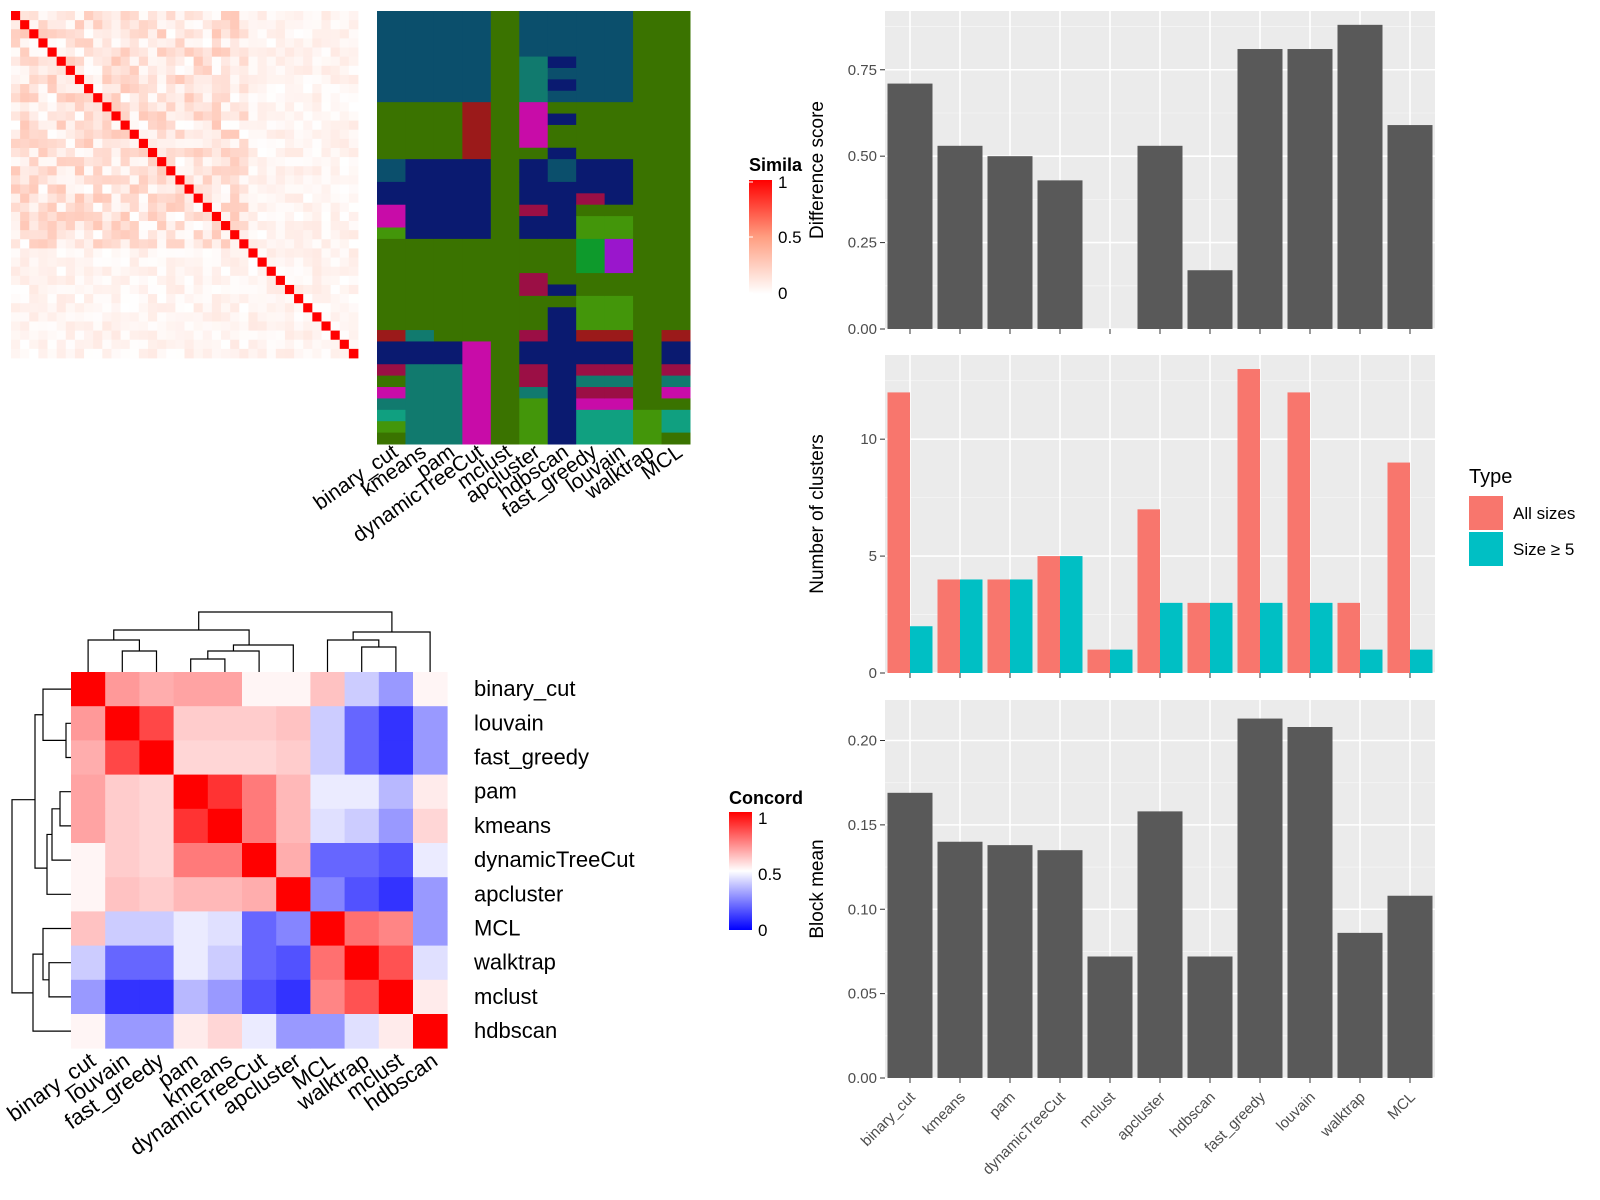 This screenshot has width=1600, height=1200. What do you see at coordinates (1360, 177) in the screenshot?
I see `bar` at bounding box center [1360, 177].